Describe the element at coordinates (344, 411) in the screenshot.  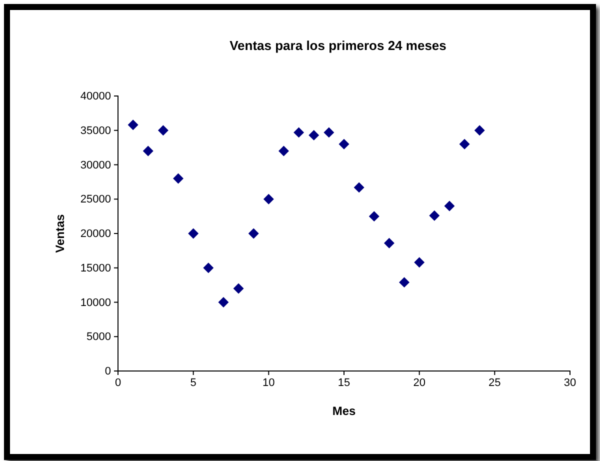
I see `x-axis-title: Mes` at that location.